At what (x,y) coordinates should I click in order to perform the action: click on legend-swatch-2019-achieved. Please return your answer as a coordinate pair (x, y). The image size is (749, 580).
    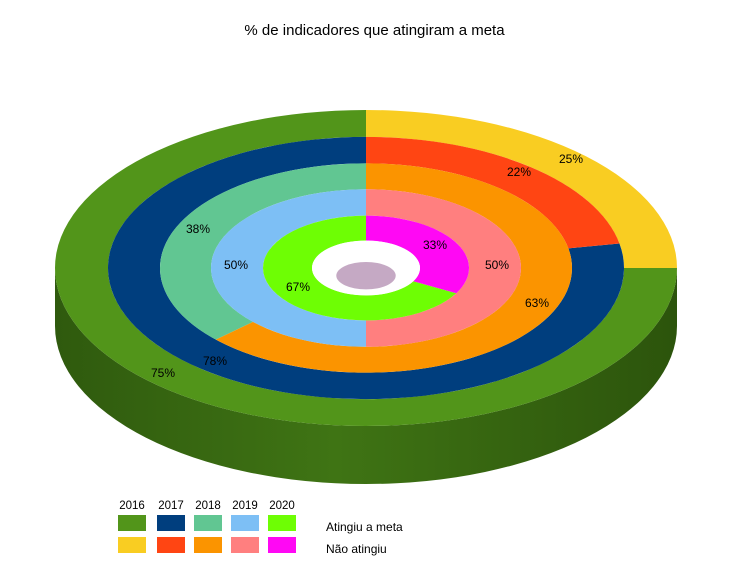
    Looking at the image, I should click on (245, 523).